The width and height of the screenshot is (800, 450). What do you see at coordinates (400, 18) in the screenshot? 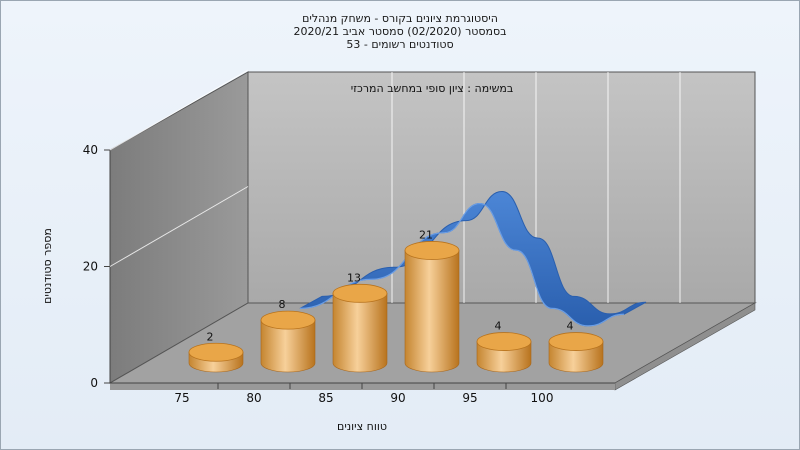
I see `title-line-1: היסטוגרמת ציונים בקורס - משחק מנהלים` at bounding box center [400, 18].